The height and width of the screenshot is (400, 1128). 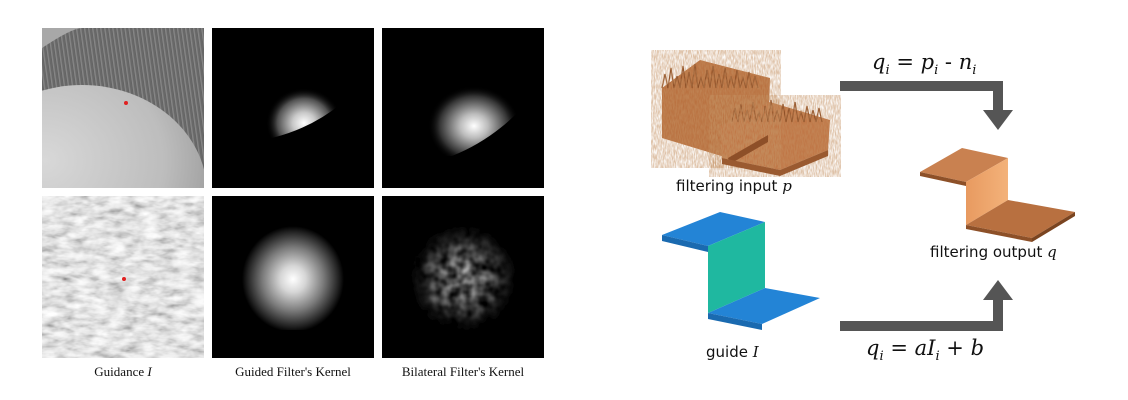 I want to click on caption-guided-kernel-text: Guided Filter's Kernel, so click(x=293, y=371).